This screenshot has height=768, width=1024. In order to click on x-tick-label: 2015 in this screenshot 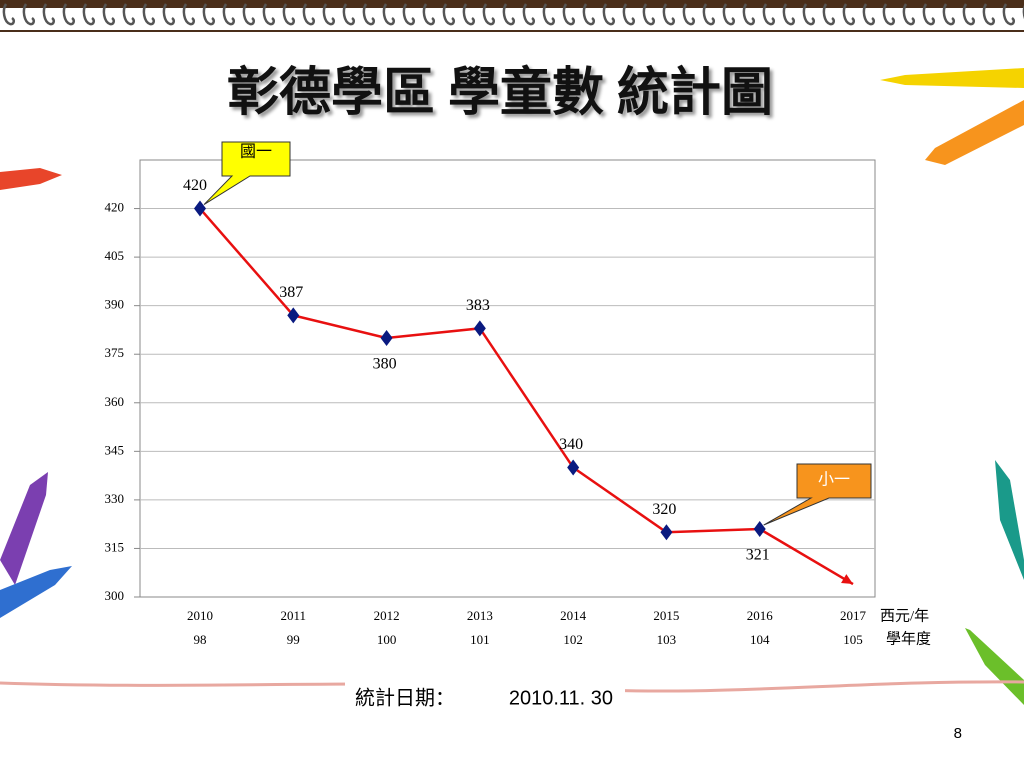, I will do `click(666, 615)`.